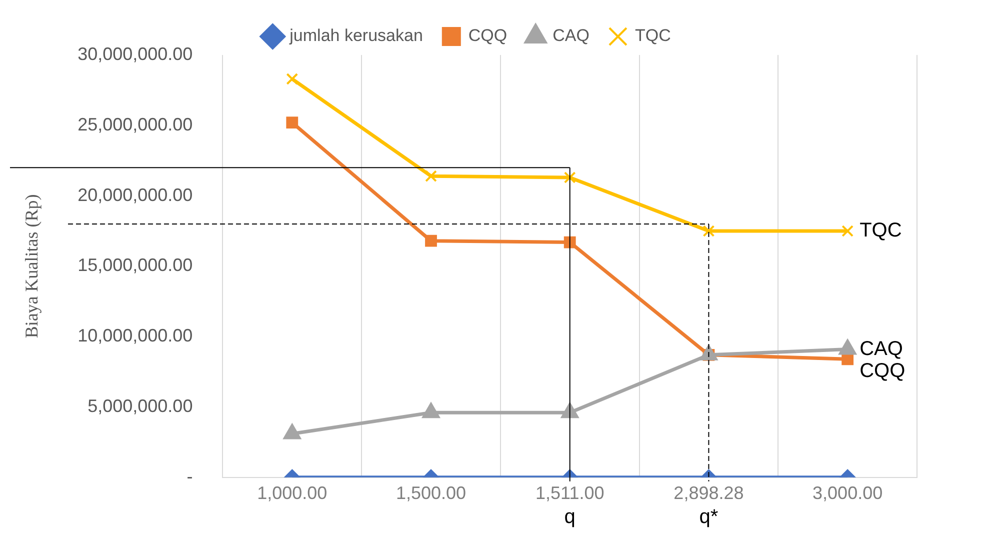 The image size is (995, 559). What do you see at coordinates (881, 231) in the screenshot?
I see `annotation: TQC` at bounding box center [881, 231].